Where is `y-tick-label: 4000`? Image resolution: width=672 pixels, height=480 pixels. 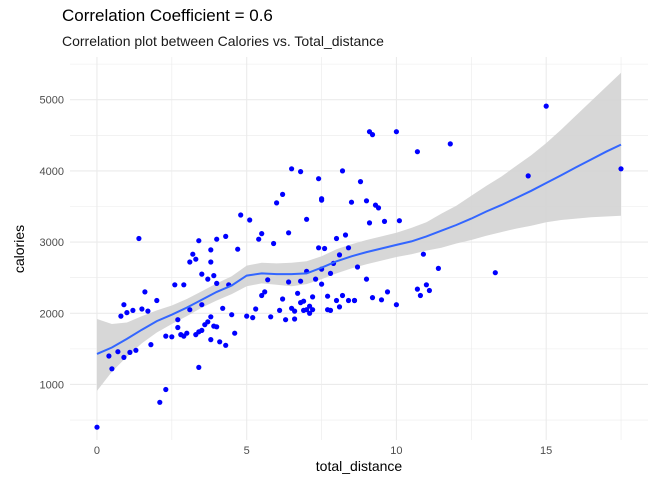
y-tick-label: 4000 is located at coordinates (52, 172).